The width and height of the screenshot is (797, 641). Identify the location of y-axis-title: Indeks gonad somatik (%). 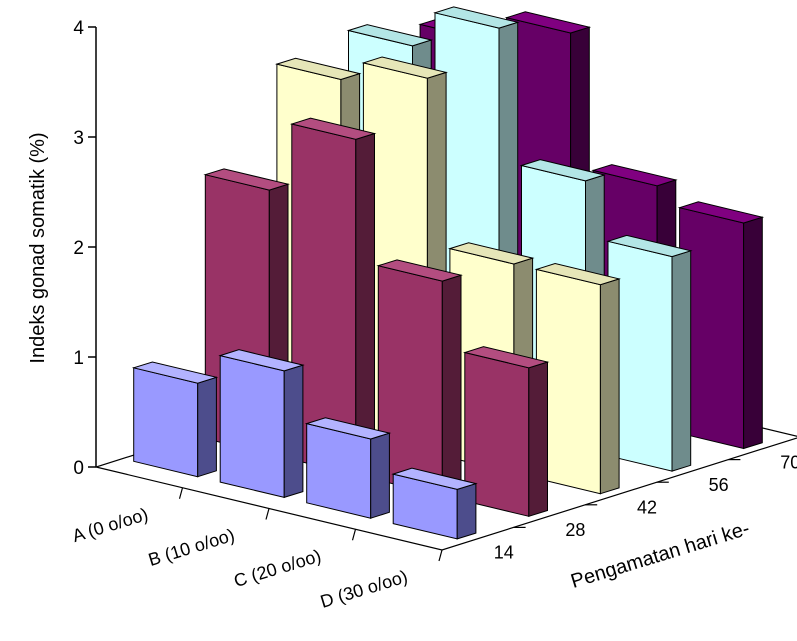
(38, 247).